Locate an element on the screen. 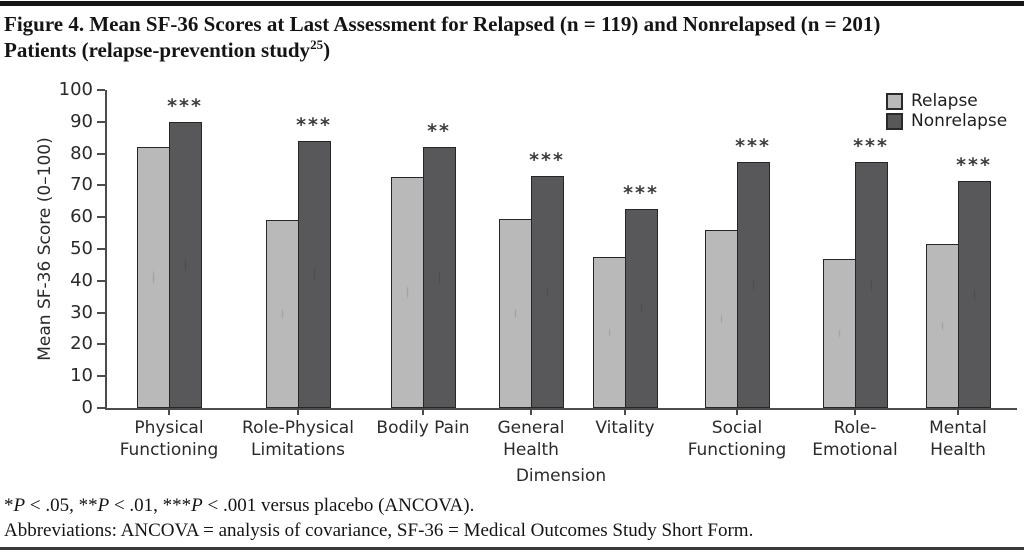 Image resolution: width=1024 pixels, height=554 pixels. y-axis-tick-label: 40 is located at coordinates (81, 280).